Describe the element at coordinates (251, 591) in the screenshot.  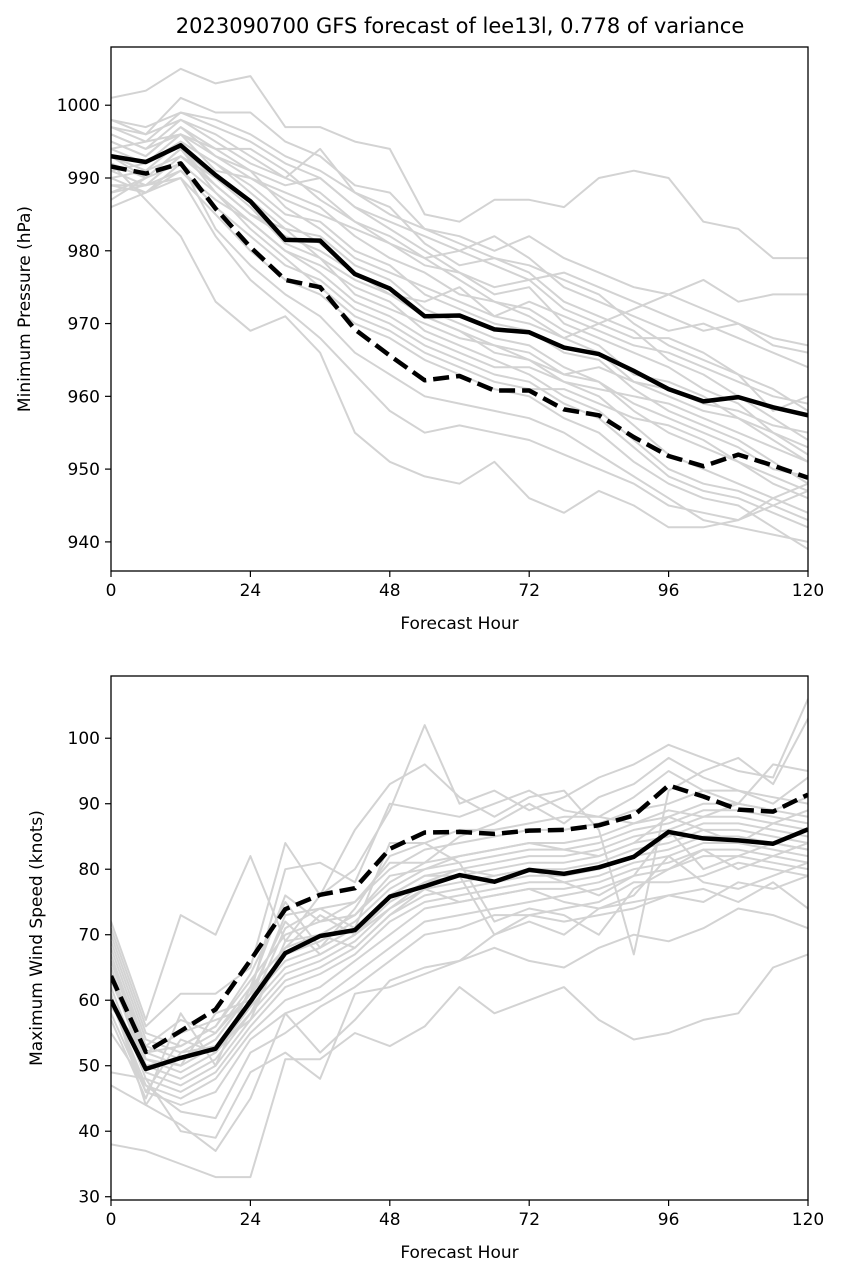
I see `pressure-xtick-label: 24` at that location.